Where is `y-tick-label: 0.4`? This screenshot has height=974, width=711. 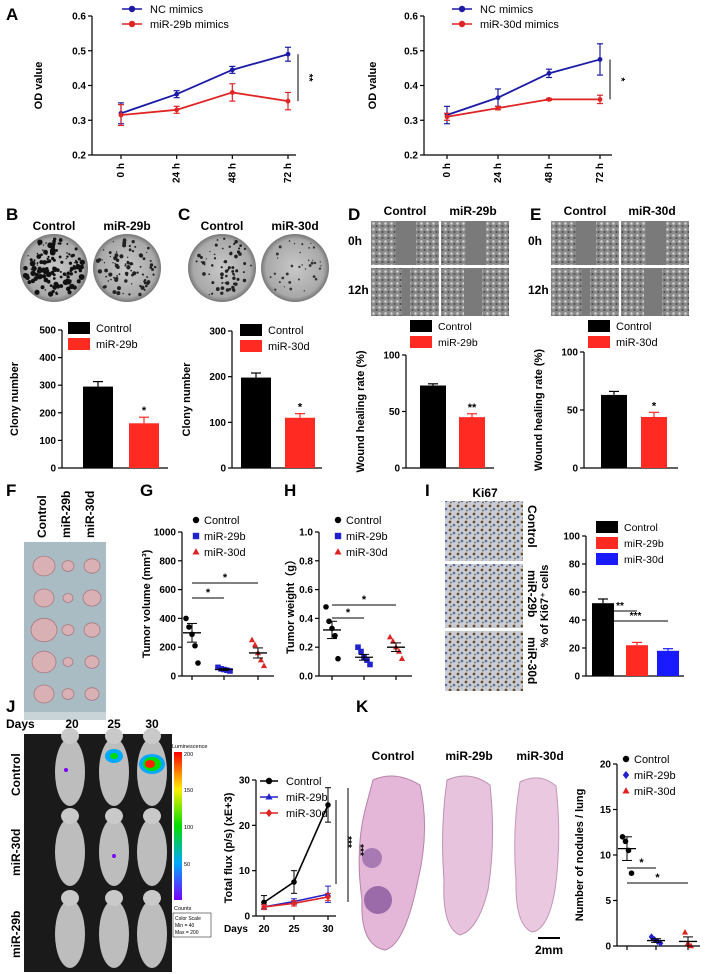
y-tick-label: 0.4 is located at coordinates (79, 86).